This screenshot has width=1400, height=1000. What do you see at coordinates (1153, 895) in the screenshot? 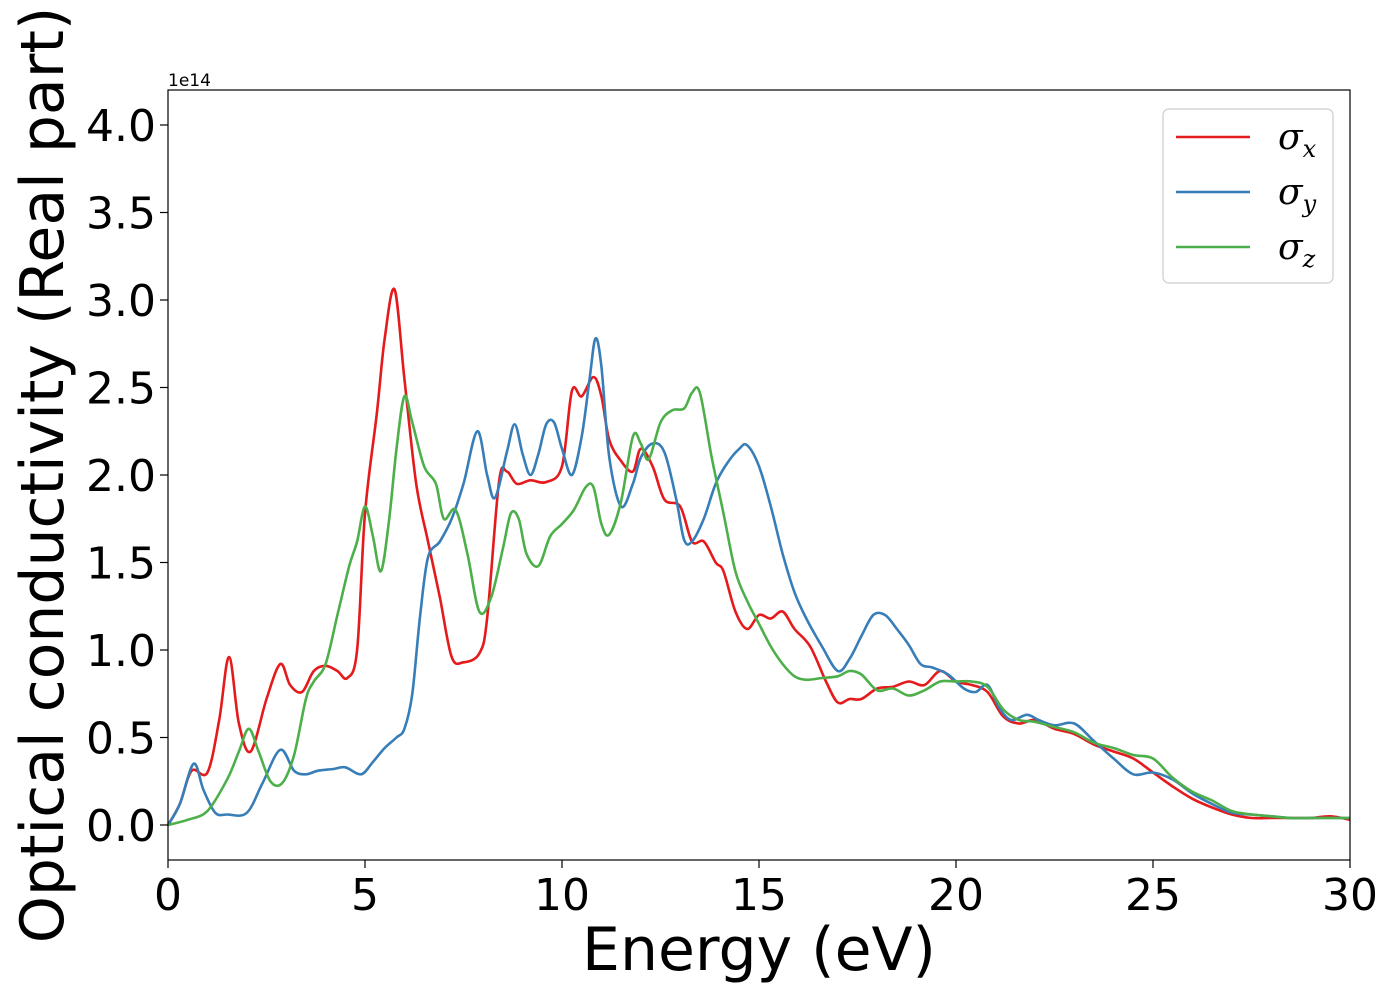
I see `x-tick-label: 25` at bounding box center [1153, 895].